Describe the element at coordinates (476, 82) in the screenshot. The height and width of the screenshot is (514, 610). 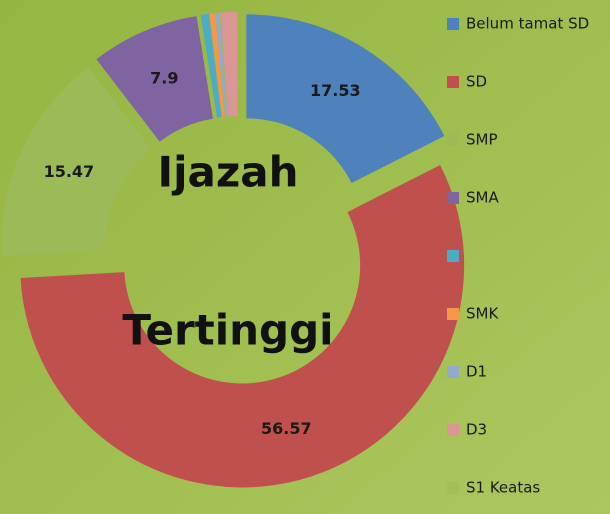
I see `legend-label: SD` at that location.